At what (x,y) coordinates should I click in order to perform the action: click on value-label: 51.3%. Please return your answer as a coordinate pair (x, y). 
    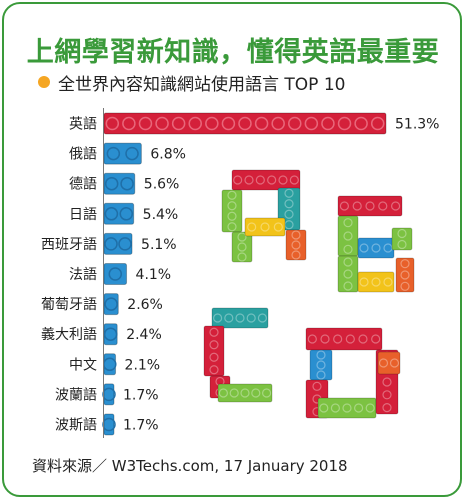
    Looking at the image, I should click on (417, 125).